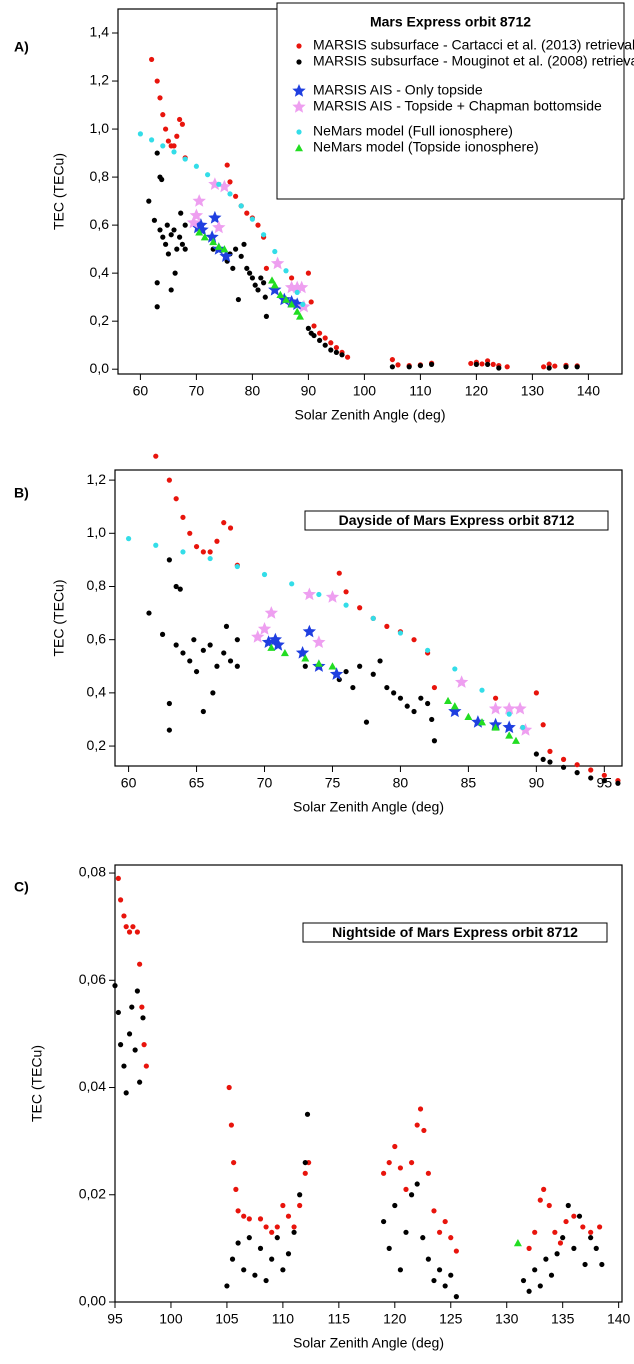 This screenshot has width=634, height=1364. Describe the element at coordinates (426, 147) in the screenshot. I see `legend-label: NeMars model (Topside ionosphere)` at that location.